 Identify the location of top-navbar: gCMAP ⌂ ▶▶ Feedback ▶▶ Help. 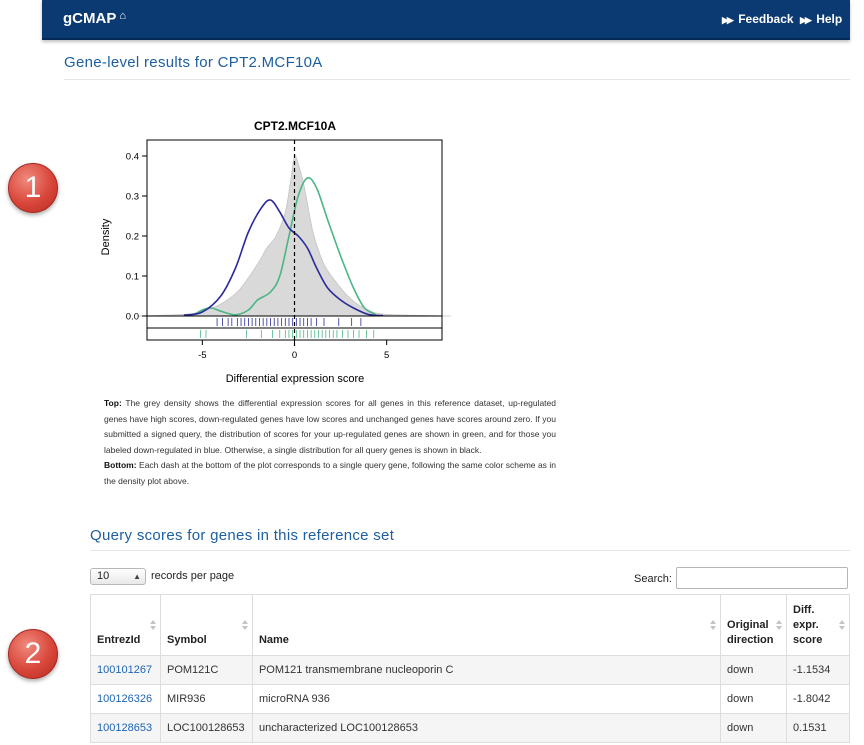
(446, 20).